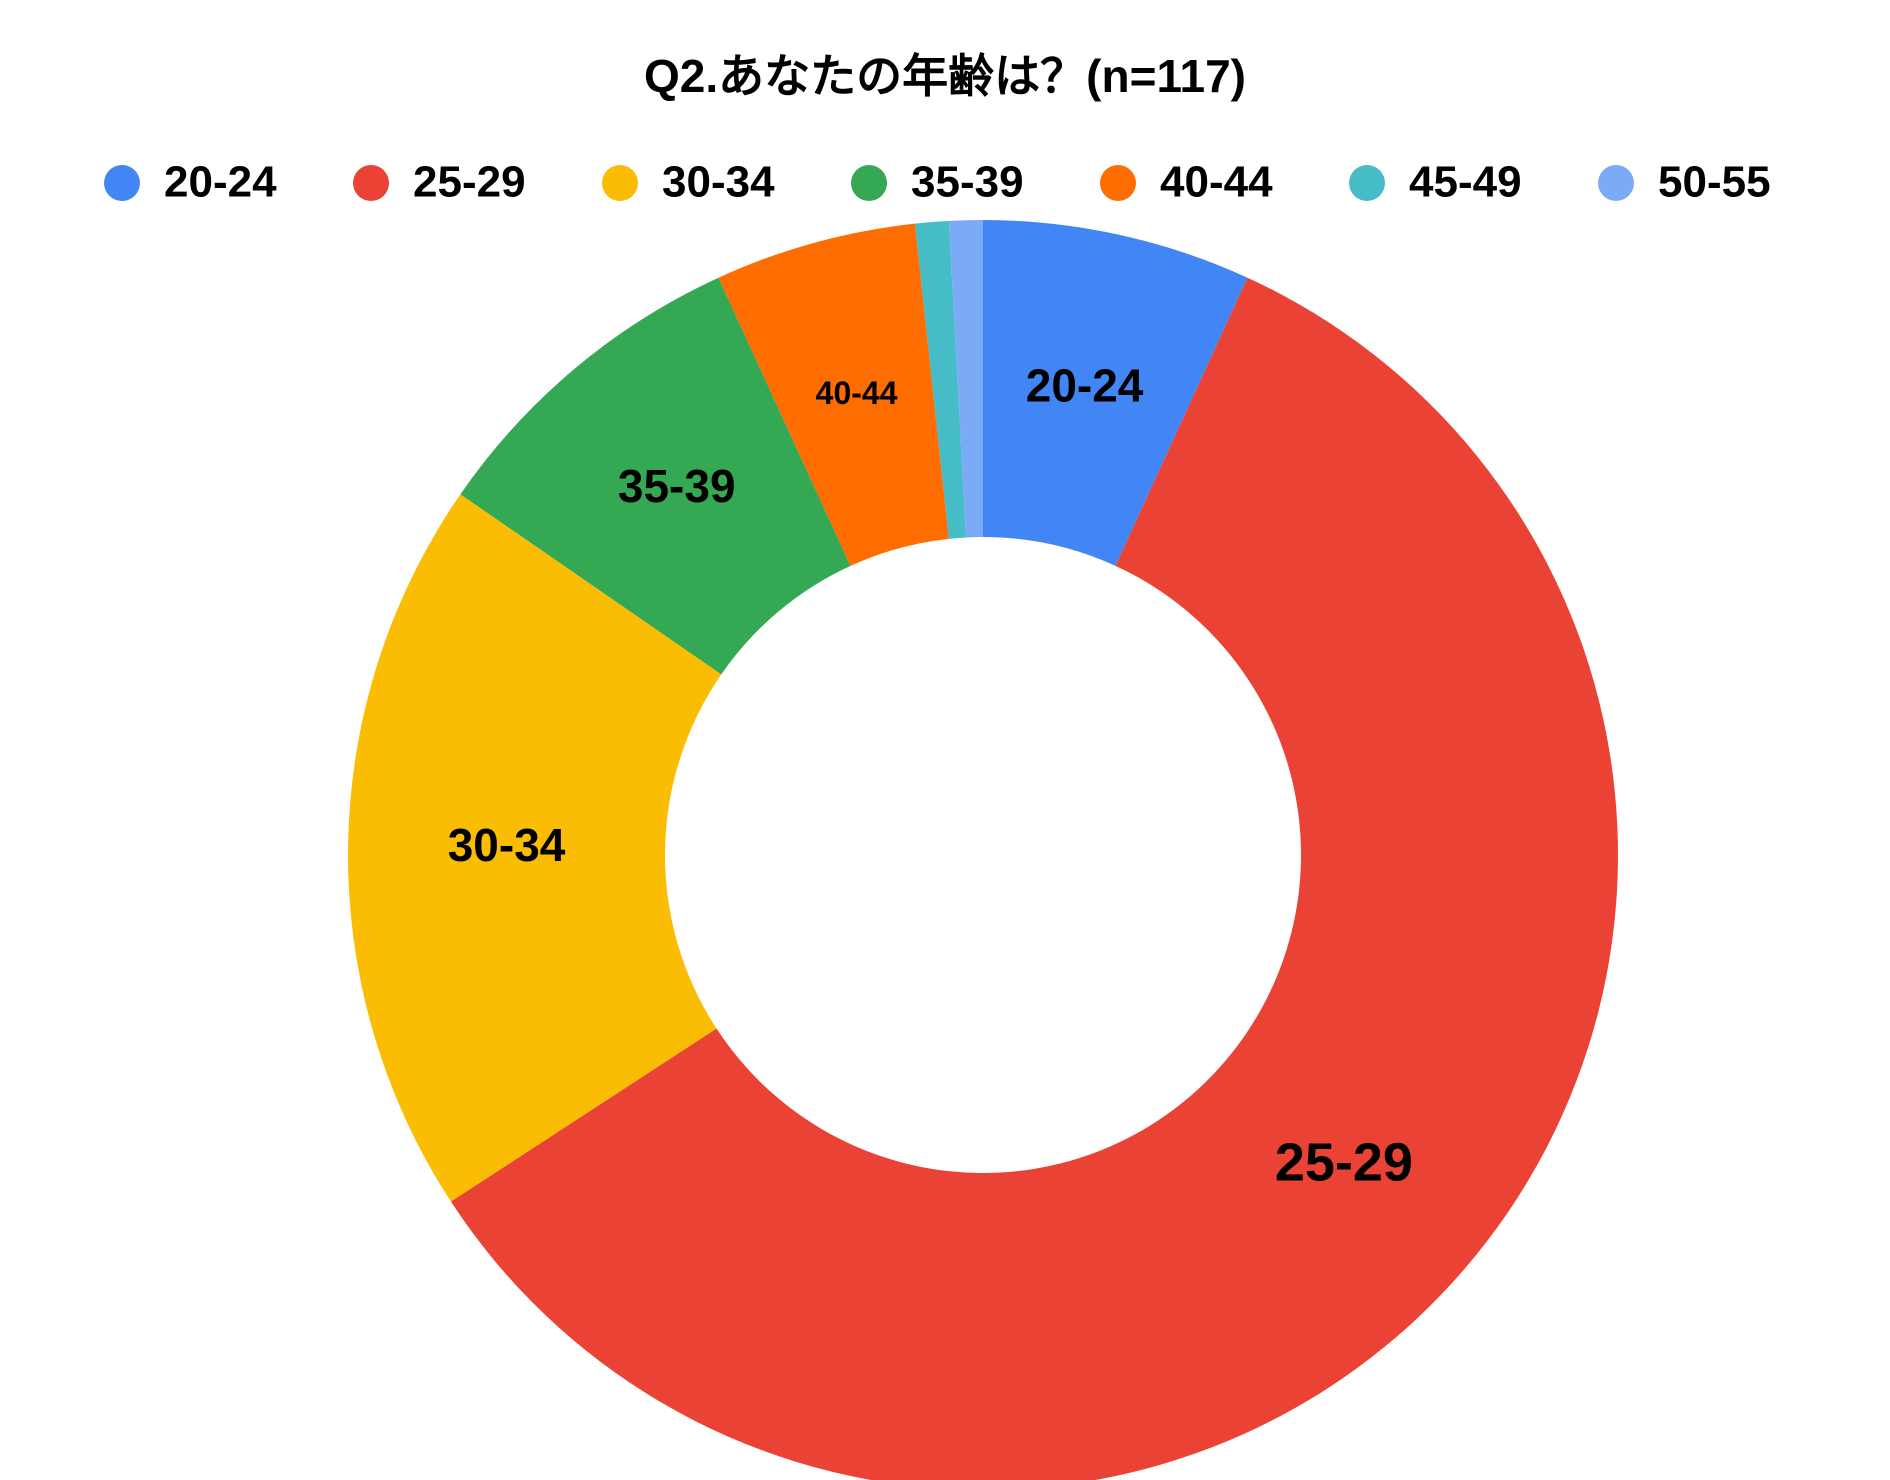 Image resolution: width=1890 pixels, height=1480 pixels. I want to click on slice-label: 30-34, so click(507, 845).